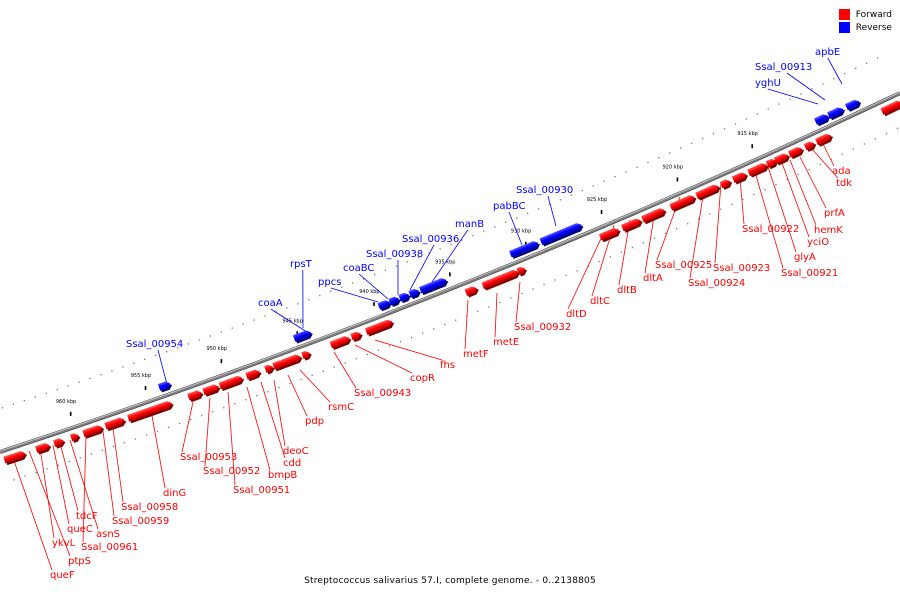  What do you see at coordinates (865, 14) in the screenshot?
I see `legend-item-forward: Forward` at bounding box center [865, 14].